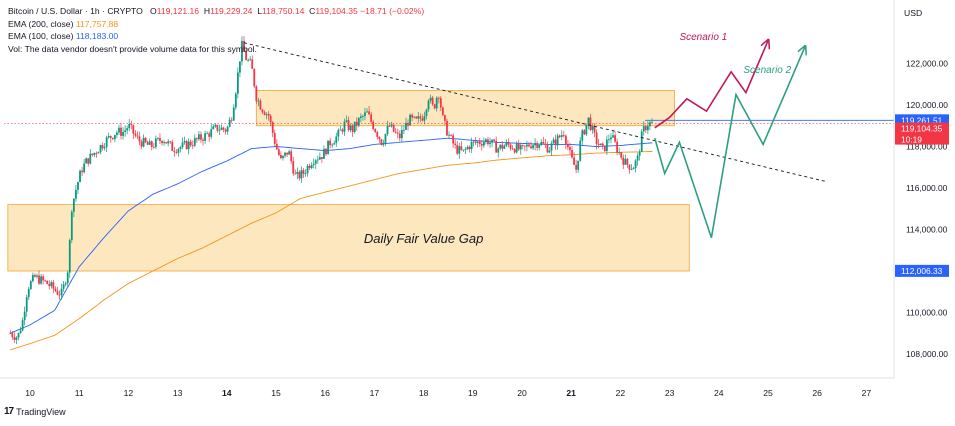 The height and width of the screenshot is (426, 955). I want to click on x-tick-label: 13, so click(178, 393).